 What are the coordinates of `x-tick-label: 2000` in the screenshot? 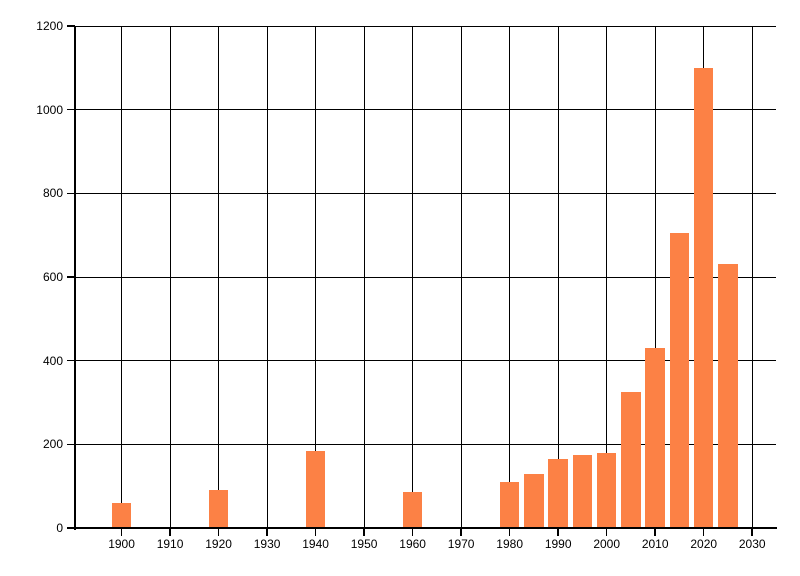 It's located at (607, 543).